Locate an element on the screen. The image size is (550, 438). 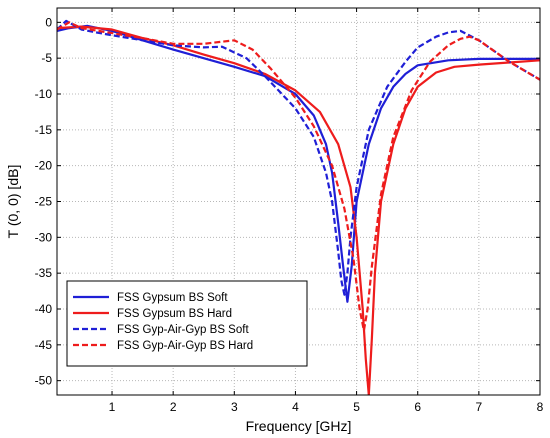
x-tick-label: 7 is located at coordinates (479, 407).